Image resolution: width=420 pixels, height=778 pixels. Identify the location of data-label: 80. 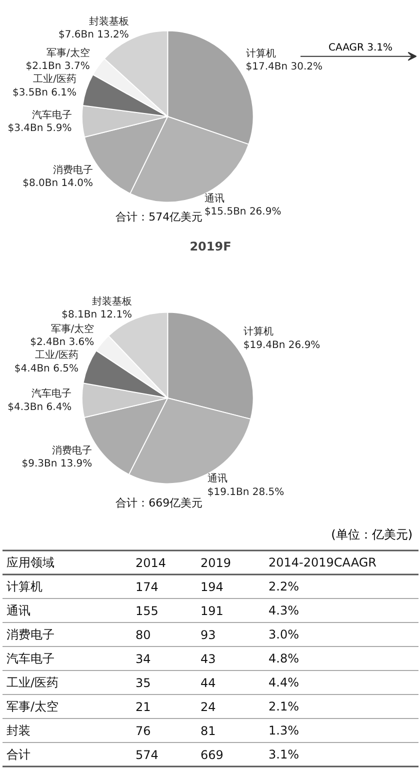
(143, 635).